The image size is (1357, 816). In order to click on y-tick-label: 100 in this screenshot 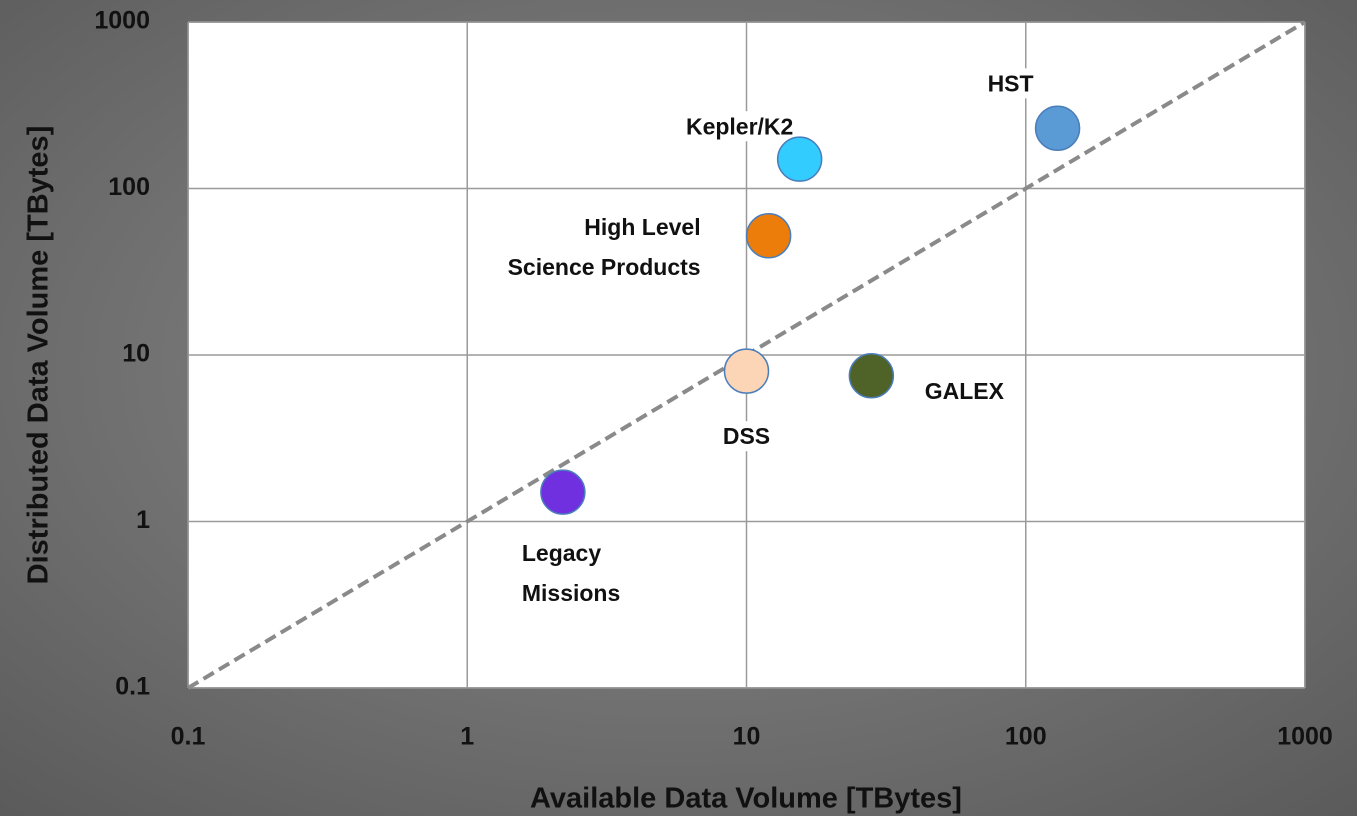, I will do `click(129, 187)`.